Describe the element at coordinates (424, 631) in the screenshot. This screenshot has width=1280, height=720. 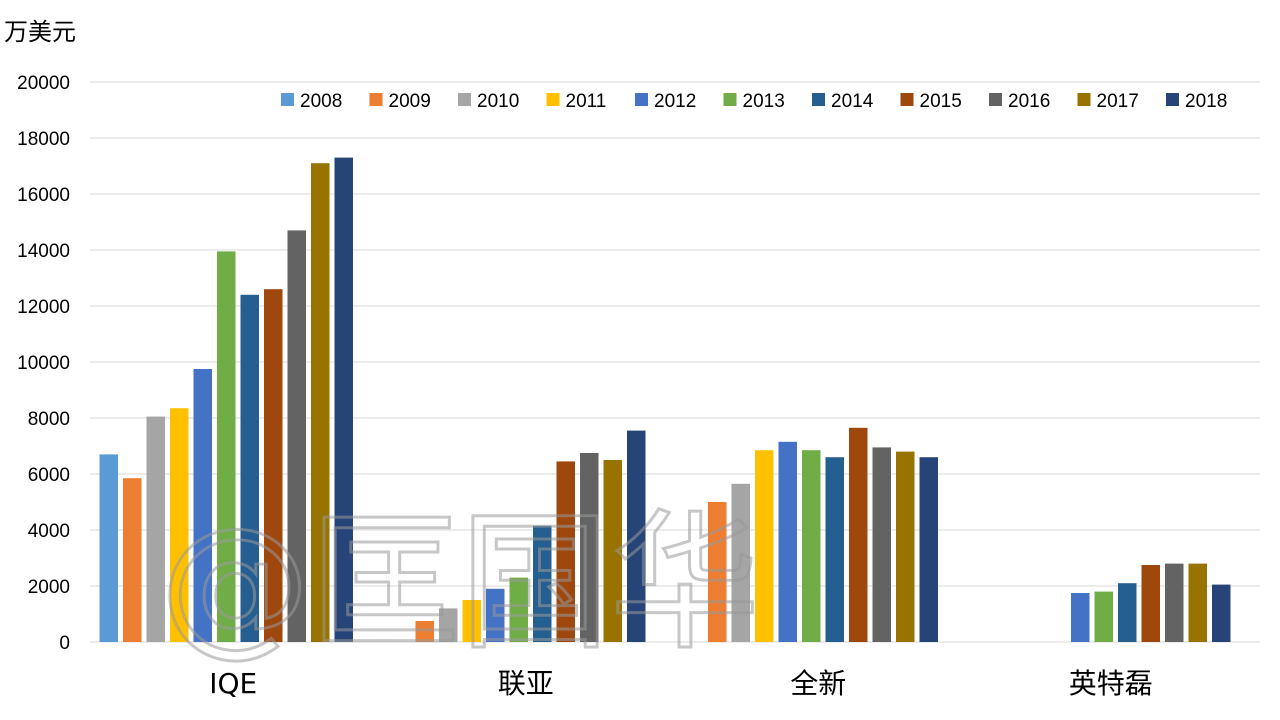
I see `bar-联亚-2009` at that location.